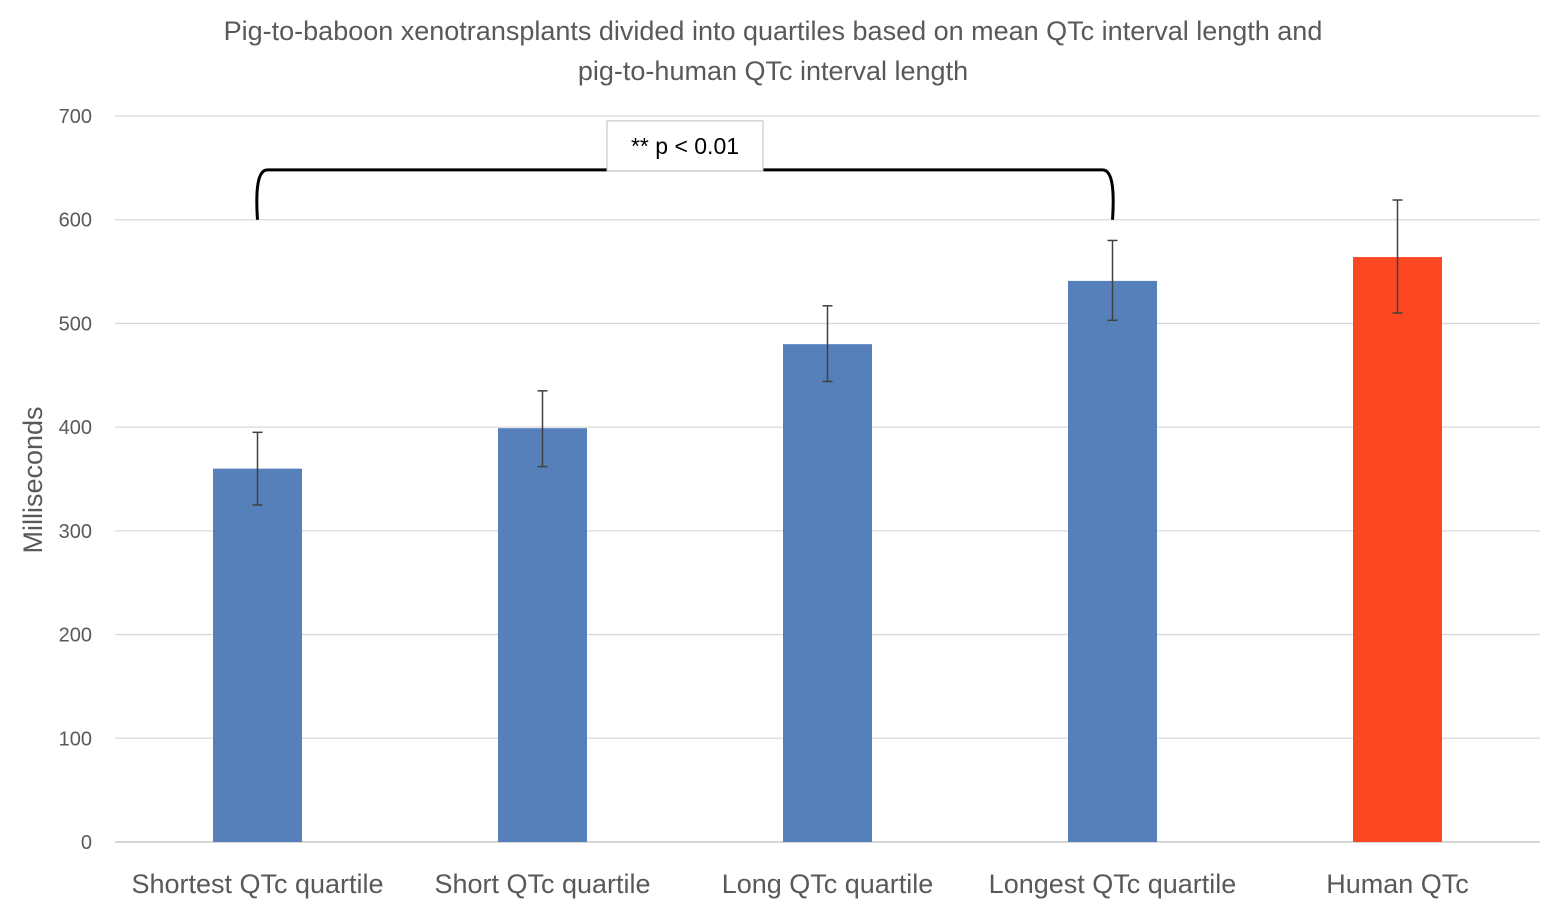 This screenshot has width=1554, height=923. Describe the element at coordinates (1397, 884) in the screenshot. I see `x-tick-label: Human QTc` at that location.